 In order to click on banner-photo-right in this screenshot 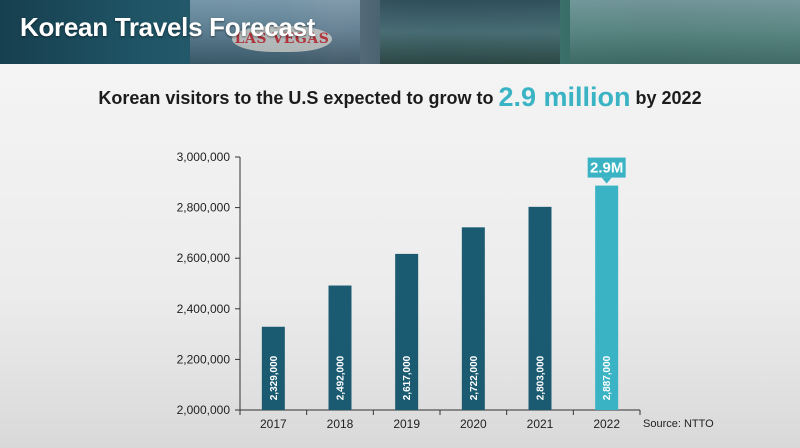, I will do `click(685, 32)`.